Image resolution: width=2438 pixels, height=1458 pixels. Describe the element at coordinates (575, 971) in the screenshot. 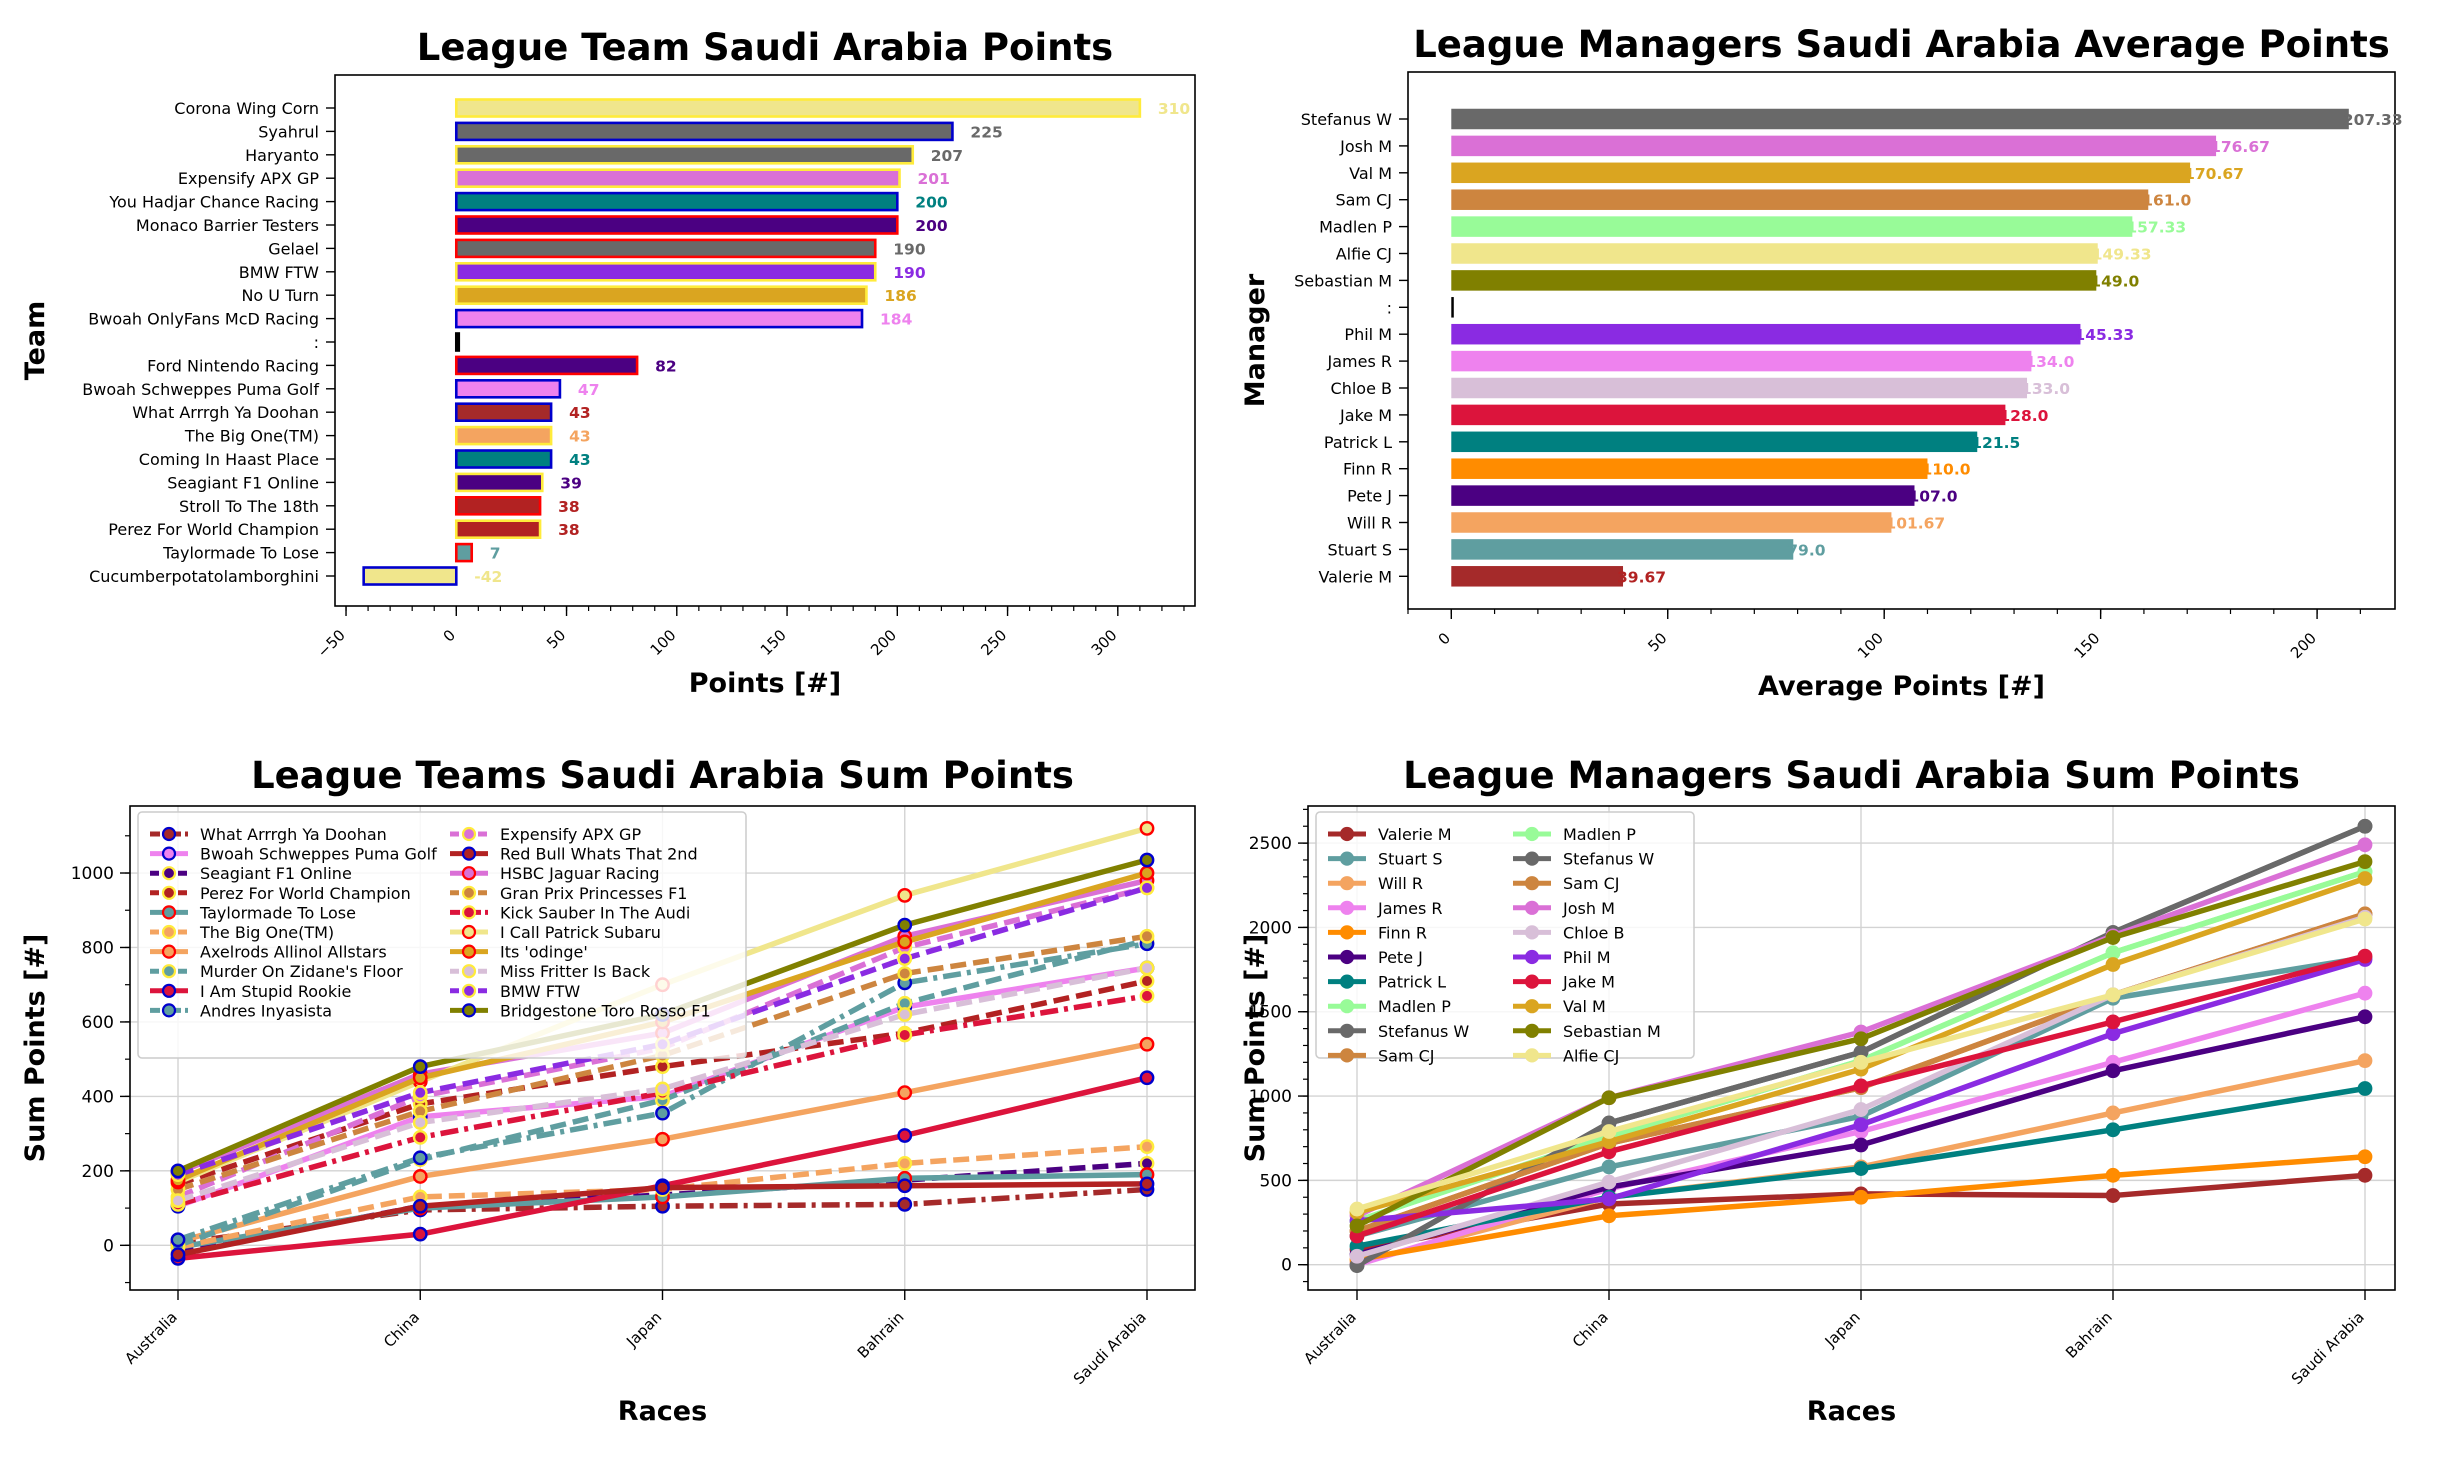

I see `legend-label: Miss Fritter Is Back` at that location.